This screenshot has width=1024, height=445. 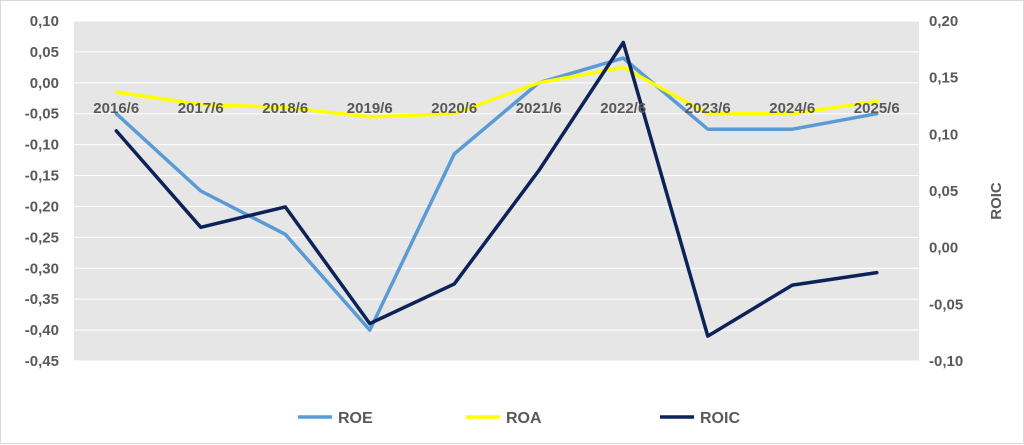 What do you see at coordinates (44, 52) in the screenshot?
I see `left-tick-label: 0,05` at bounding box center [44, 52].